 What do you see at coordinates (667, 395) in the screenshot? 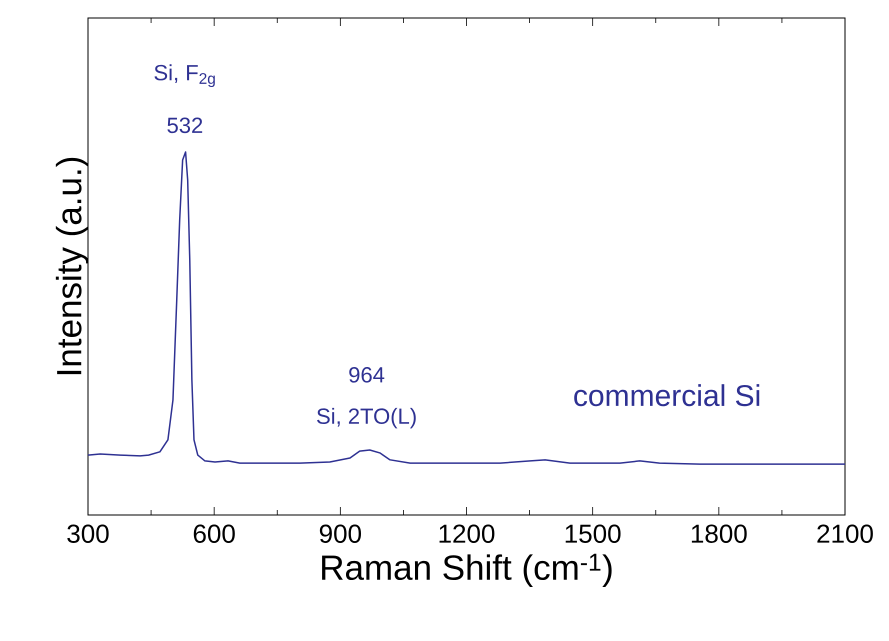
I see `series-label: commercial Si` at bounding box center [667, 395].